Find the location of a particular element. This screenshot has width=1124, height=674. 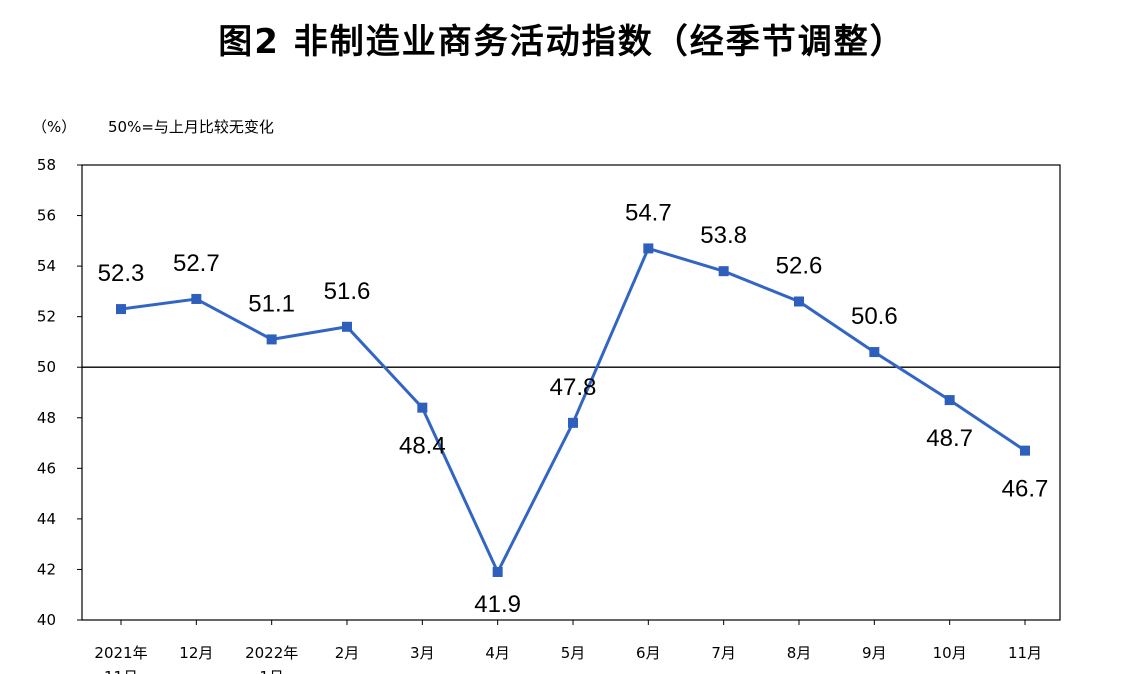

data-label: 50.6 is located at coordinates (874, 316).